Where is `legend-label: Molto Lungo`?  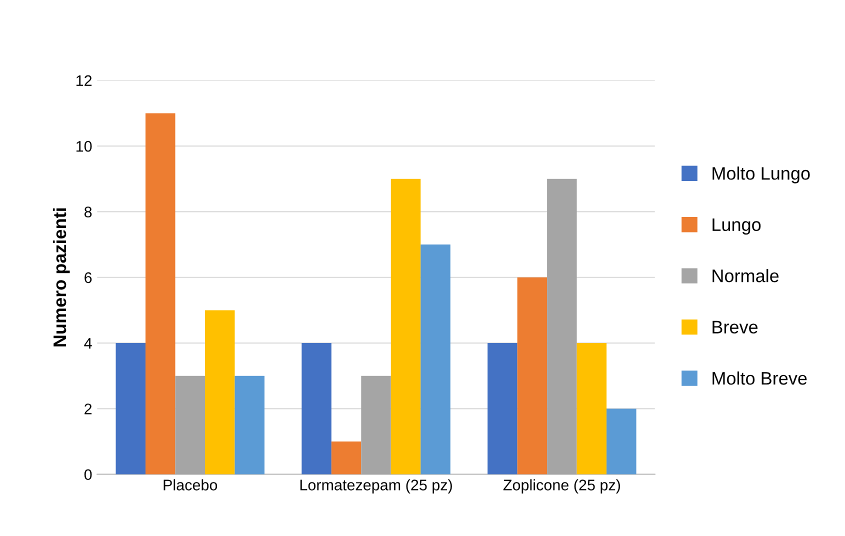 legend-label: Molto Lungo is located at coordinates (761, 175).